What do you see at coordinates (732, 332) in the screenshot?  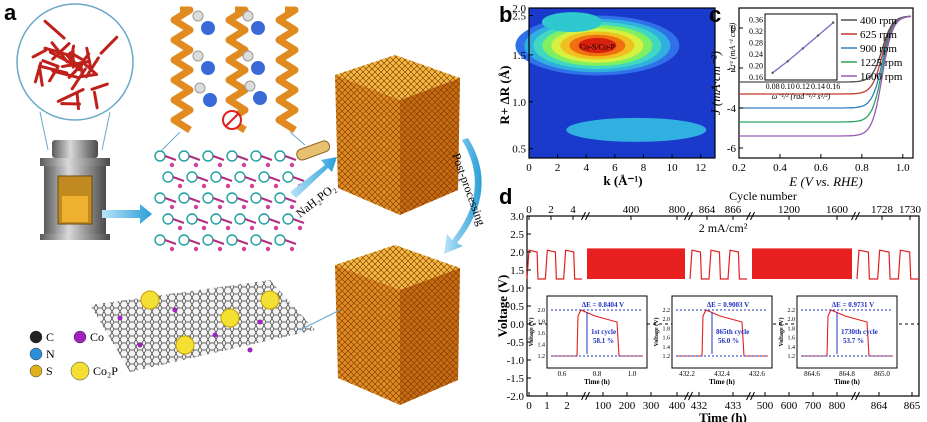 I see `inset-cycle: 865th cycle` at bounding box center [732, 332].